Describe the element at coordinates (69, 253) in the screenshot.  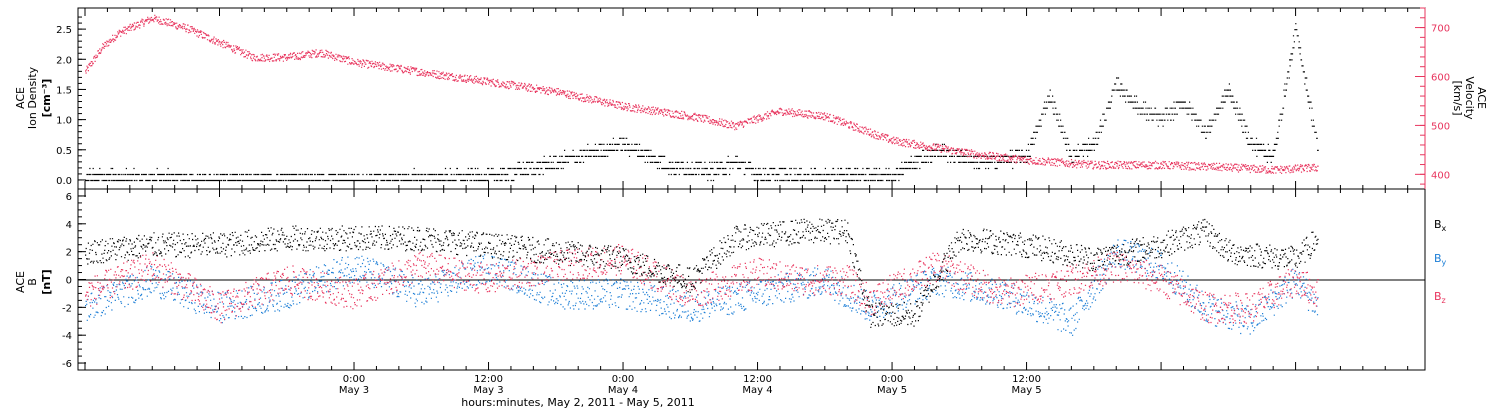
I see `field-tick-label: 2` at that location.